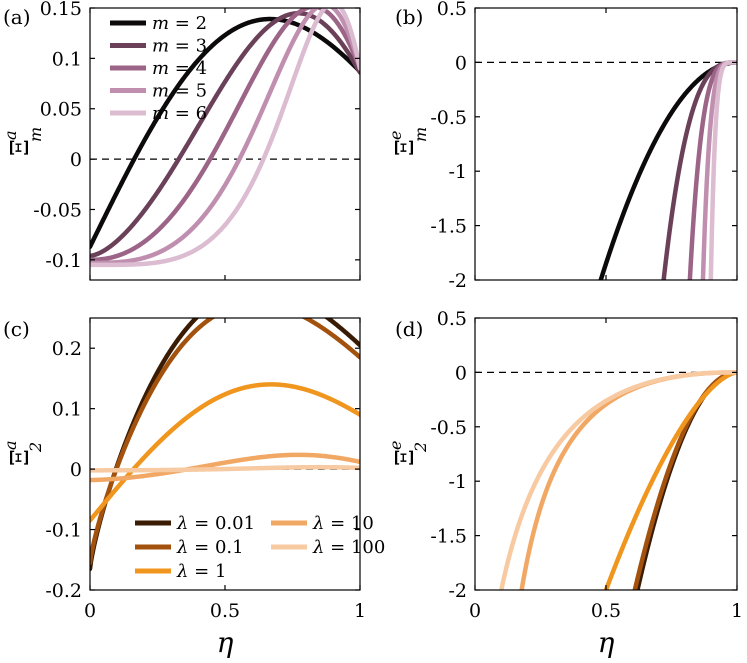 The height and width of the screenshot is (663, 747). What do you see at coordinates (215, 523) in the screenshot?
I see `legend-label: λ = 0.01` at bounding box center [215, 523].